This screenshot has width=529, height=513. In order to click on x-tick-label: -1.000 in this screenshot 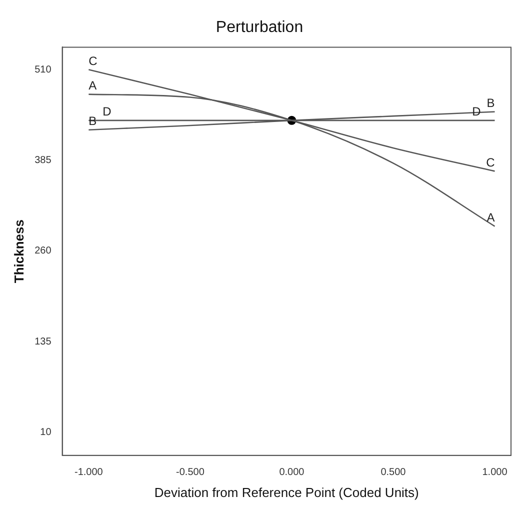, I will do `click(89, 472)`.